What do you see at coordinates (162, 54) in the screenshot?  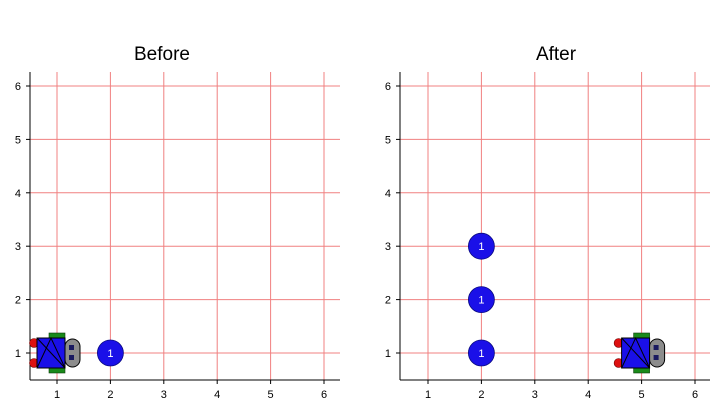 I see `before-title: Before` at bounding box center [162, 54].